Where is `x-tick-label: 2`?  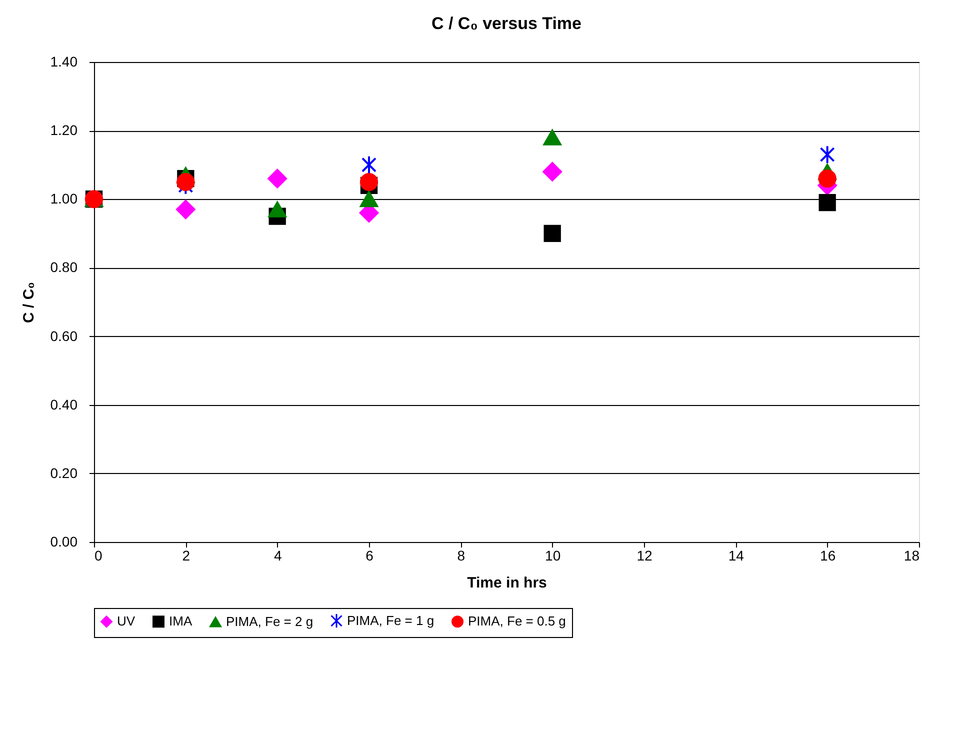
x-tick-label: 2 is located at coordinates (186, 556).